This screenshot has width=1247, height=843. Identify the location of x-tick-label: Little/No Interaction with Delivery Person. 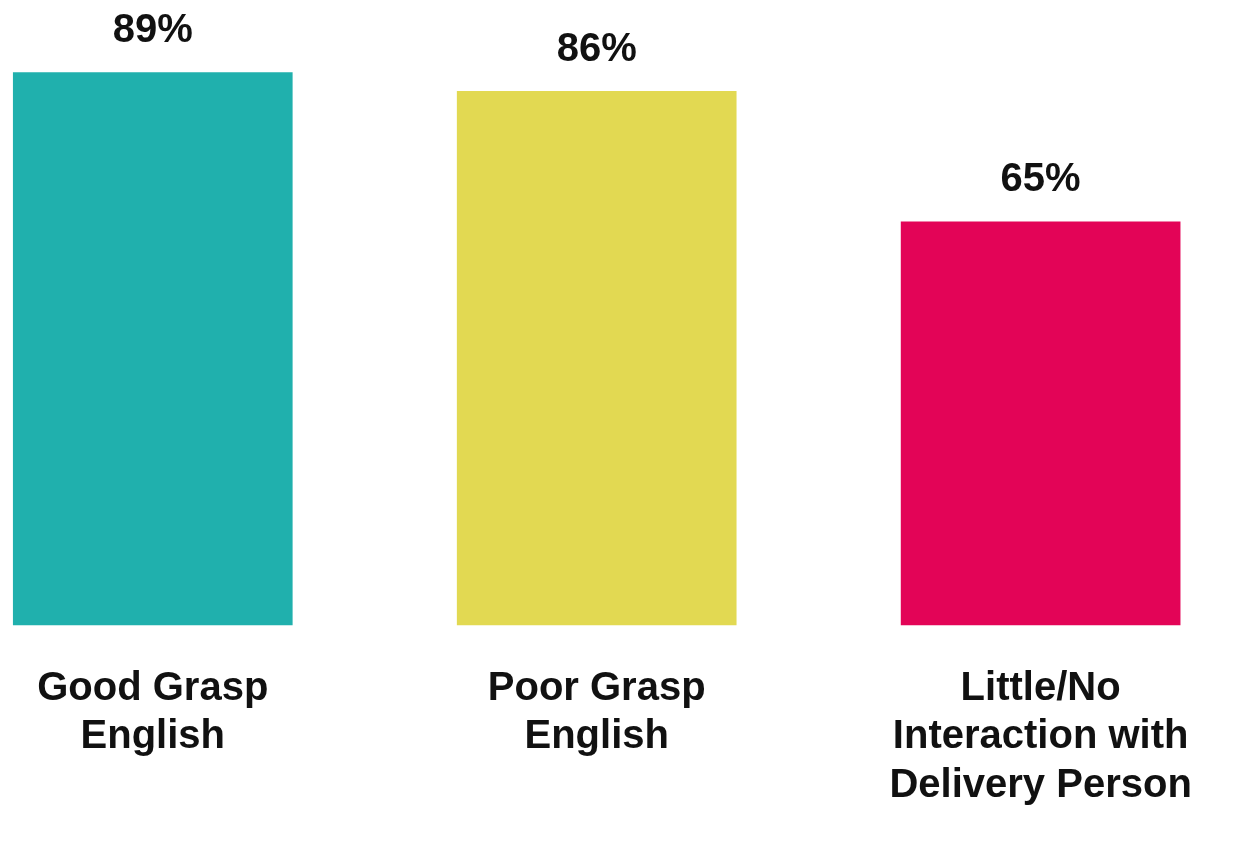
(1040, 734).